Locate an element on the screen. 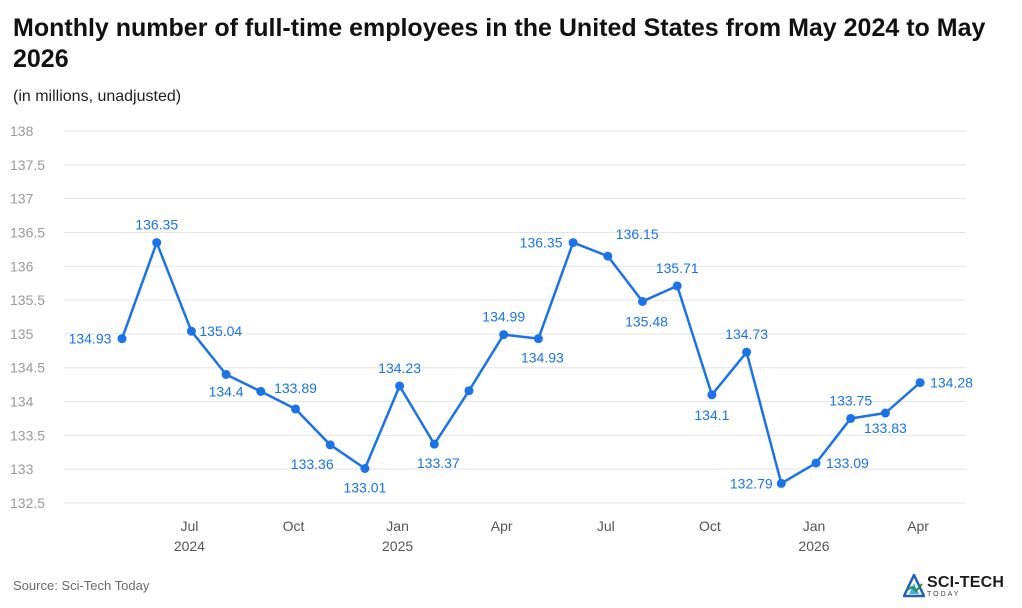 This screenshot has height=608, width=1022. data-label: 134.28 is located at coordinates (951, 383).